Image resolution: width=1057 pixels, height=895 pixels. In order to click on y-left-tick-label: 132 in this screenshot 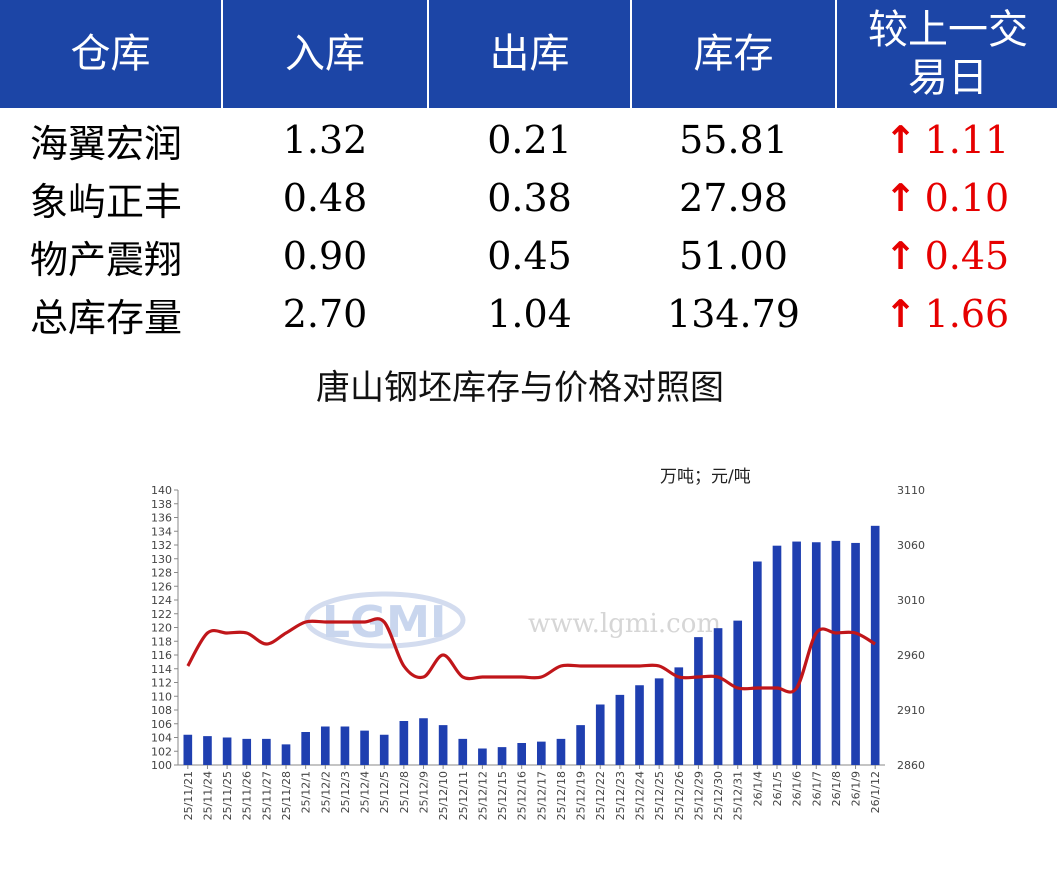, I will do `click(161, 545)`.